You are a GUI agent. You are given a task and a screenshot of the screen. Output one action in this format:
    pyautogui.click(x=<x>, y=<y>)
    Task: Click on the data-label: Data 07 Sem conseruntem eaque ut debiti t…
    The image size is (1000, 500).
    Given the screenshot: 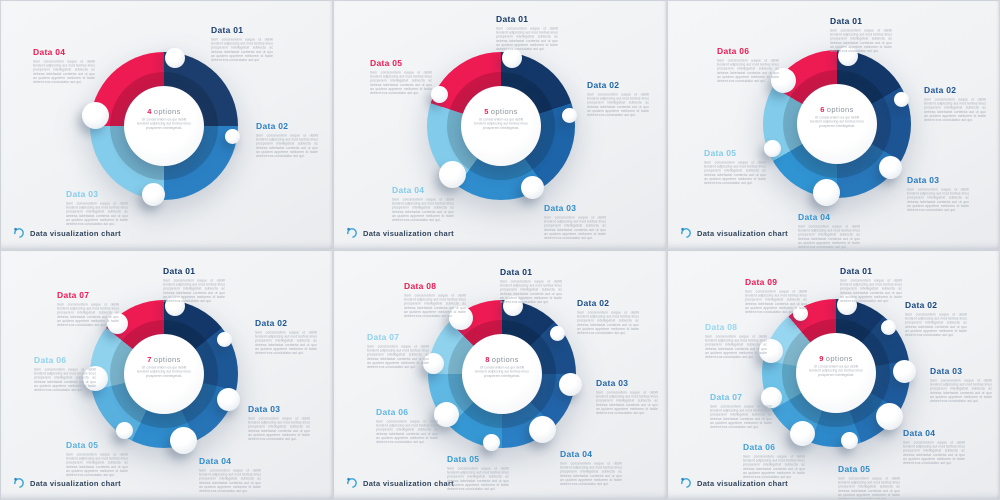 What is the action you would take?
    pyautogui.click(x=741, y=423)
    